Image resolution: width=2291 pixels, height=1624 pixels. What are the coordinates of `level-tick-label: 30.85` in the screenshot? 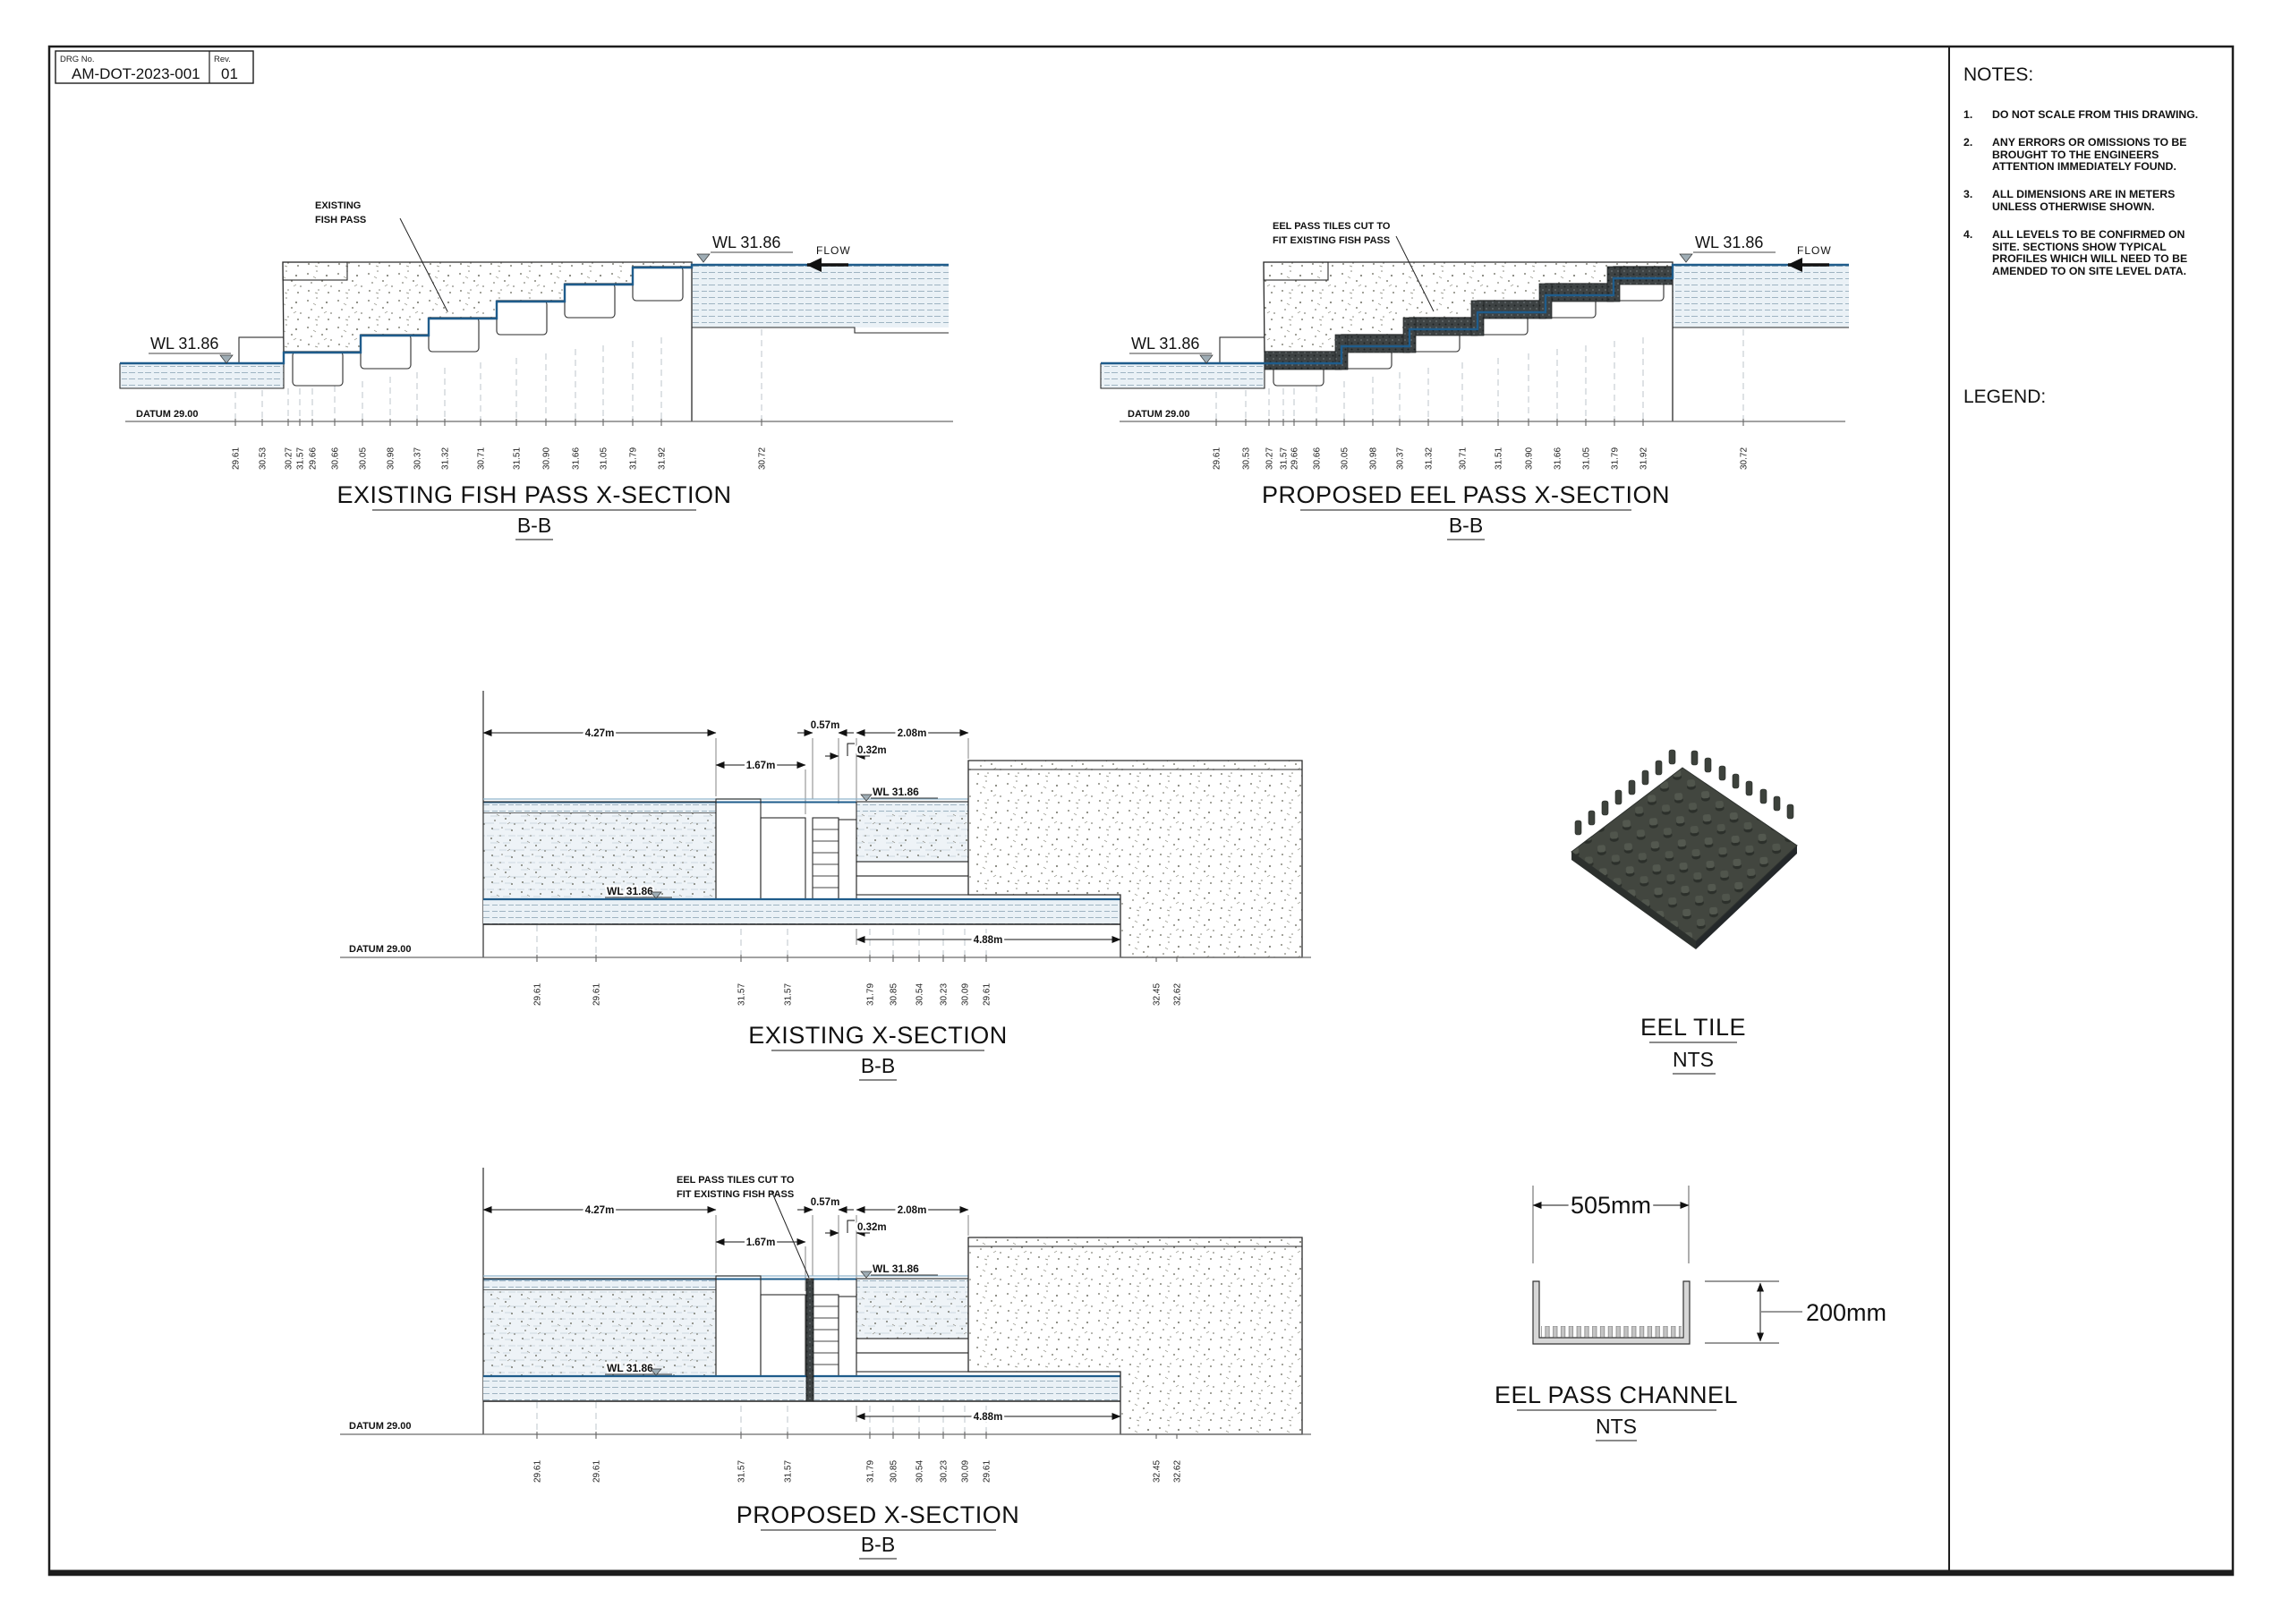 It's located at (894, 1471).